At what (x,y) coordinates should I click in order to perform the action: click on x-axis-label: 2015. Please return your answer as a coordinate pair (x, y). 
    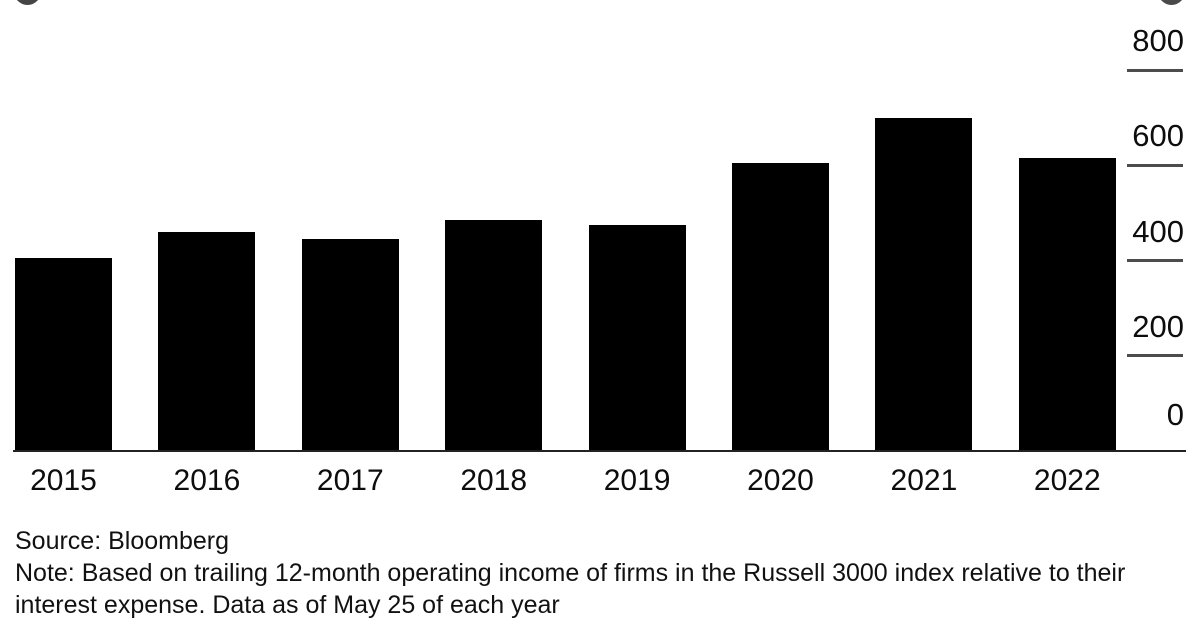
    Looking at the image, I should click on (63, 480).